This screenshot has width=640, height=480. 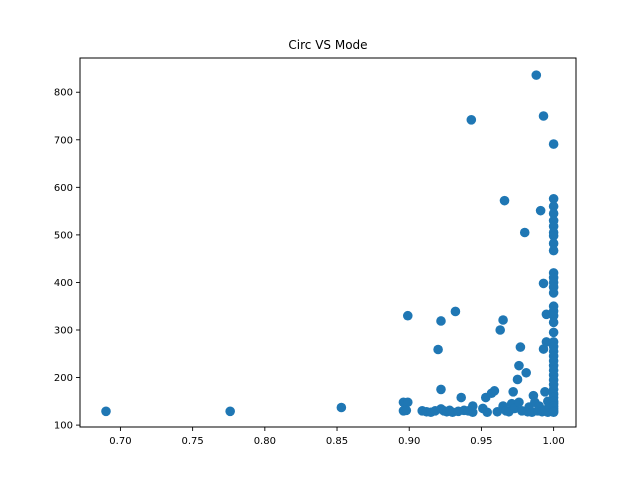 What do you see at coordinates (63, 93) in the screenshot?
I see `y-tick-label: 800` at bounding box center [63, 93].